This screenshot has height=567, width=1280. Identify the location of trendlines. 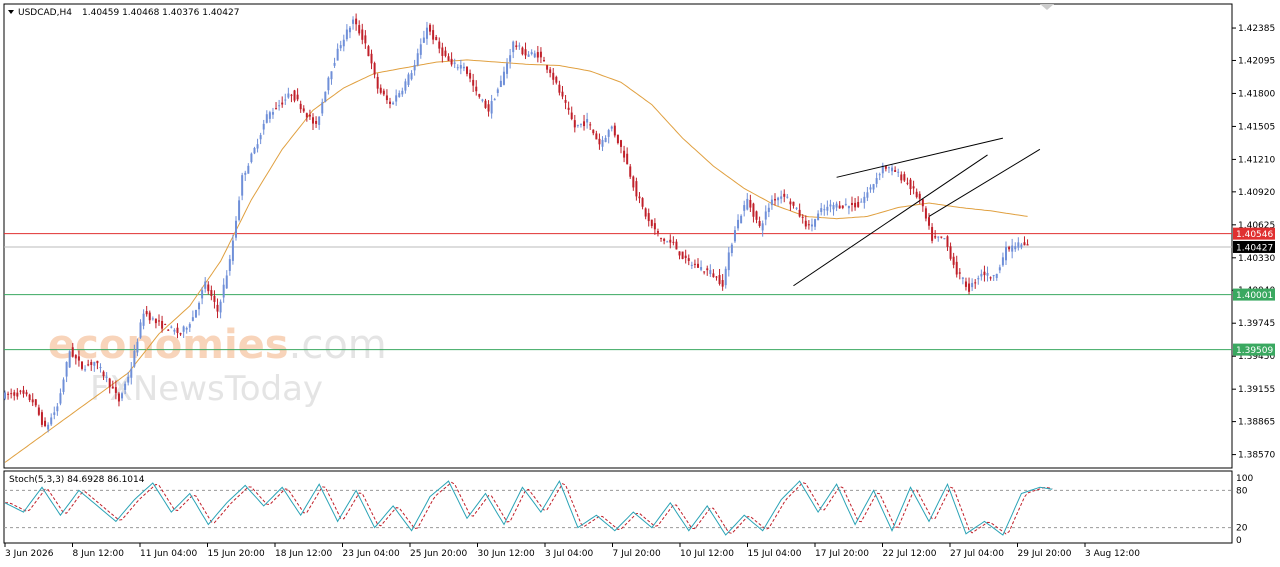
(917, 212).